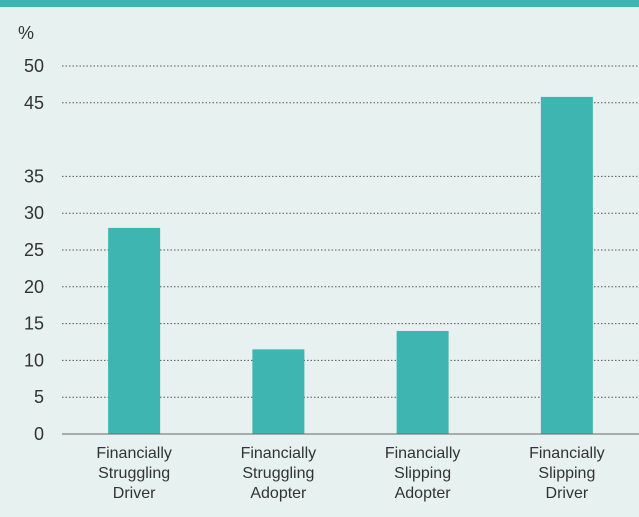 The image size is (639, 517). I want to click on y-tick-label-0: 0, so click(39, 434).